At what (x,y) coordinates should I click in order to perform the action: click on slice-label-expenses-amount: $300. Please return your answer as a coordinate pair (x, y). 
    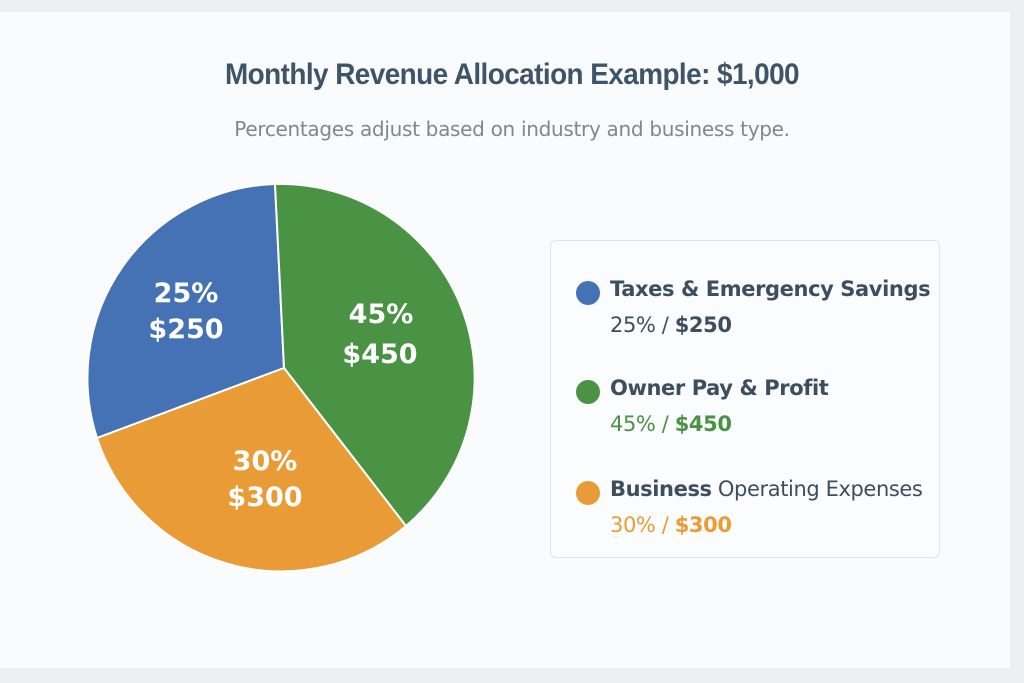
    Looking at the image, I should click on (264, 497).